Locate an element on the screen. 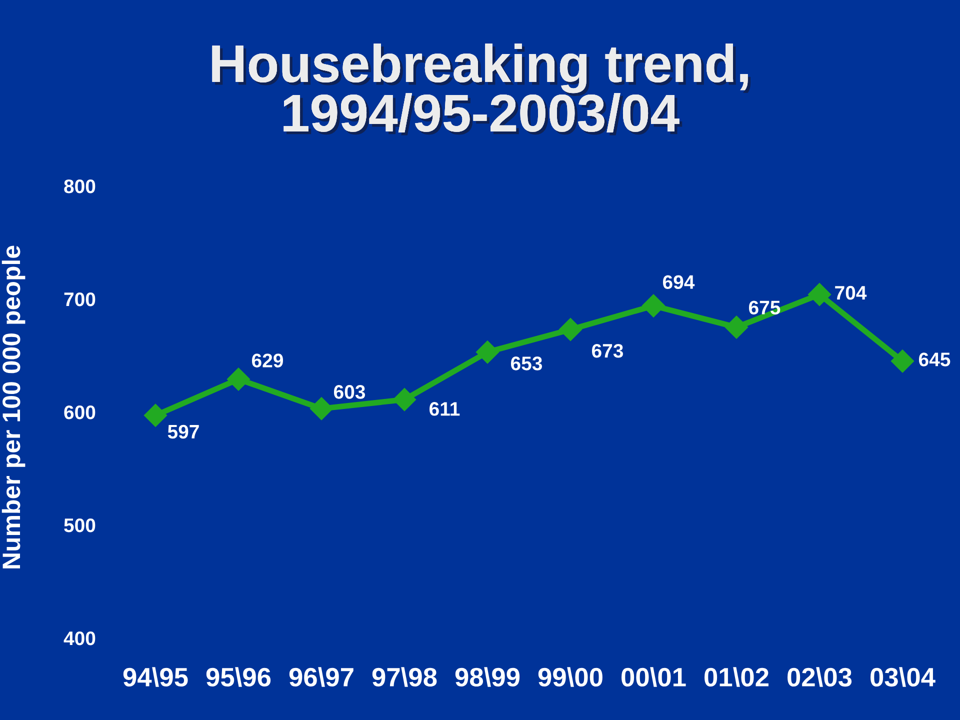  data-label: 645 is located at coordinates (934, 359).